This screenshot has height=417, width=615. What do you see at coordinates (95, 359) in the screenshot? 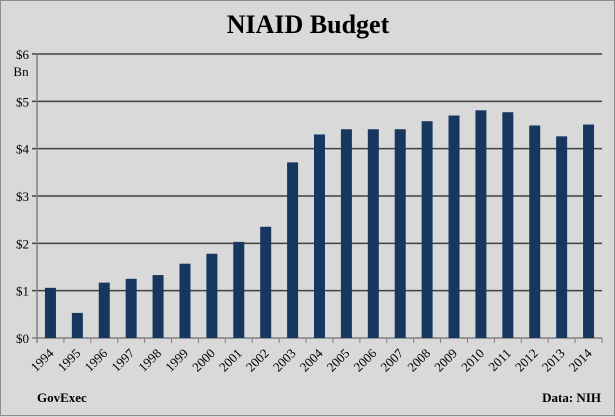
I see `x-tick-label: 1996` at bounding box center [95, 359].